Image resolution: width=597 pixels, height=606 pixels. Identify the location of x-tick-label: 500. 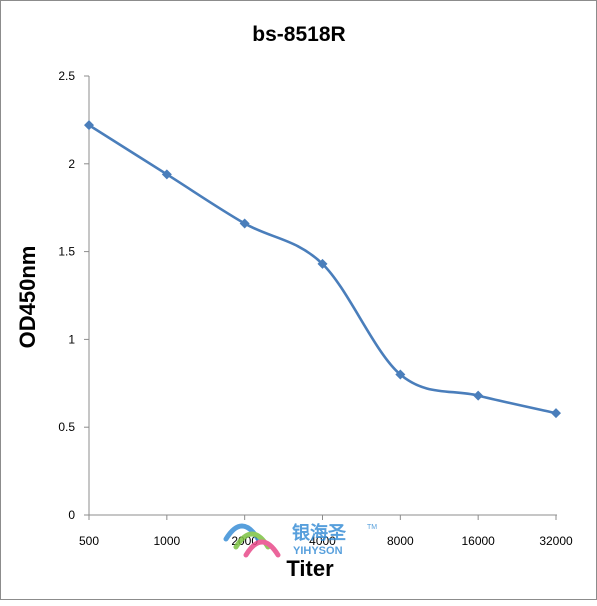
(89, 541).